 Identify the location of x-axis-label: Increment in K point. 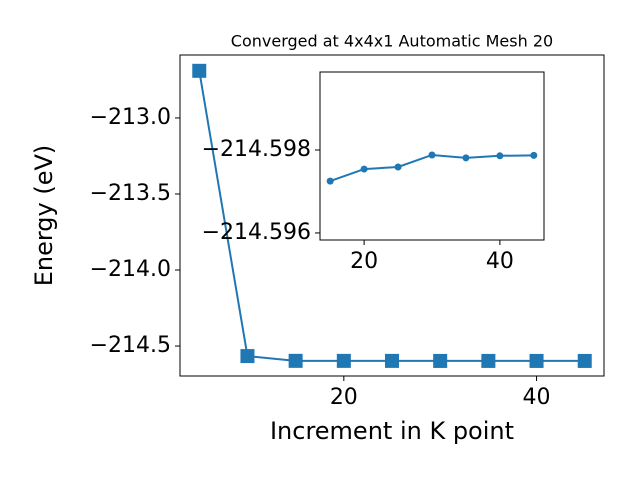
(392, 431).